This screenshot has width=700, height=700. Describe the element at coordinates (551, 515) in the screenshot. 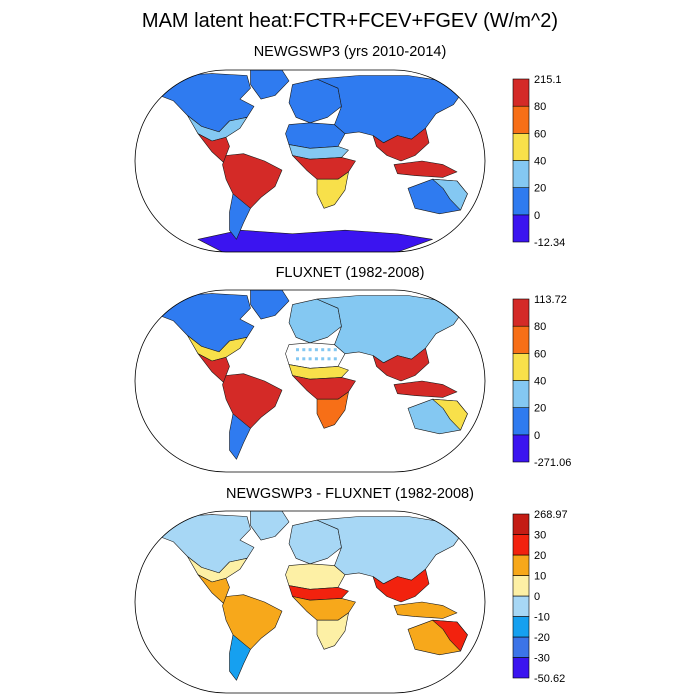

I see `panel-3-colorbar-label: 268.97` at that location.